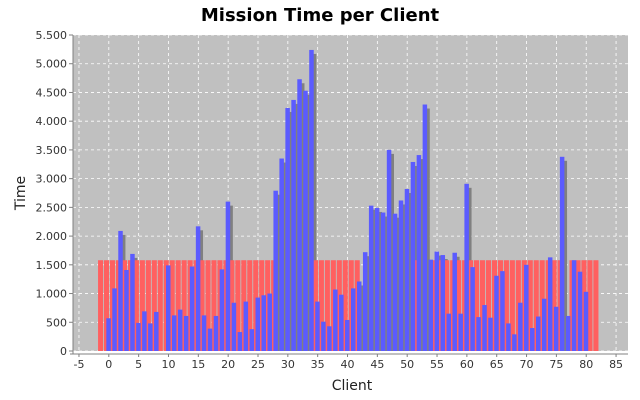  I want to click on x-tick-label: 20, so click(228, 364).